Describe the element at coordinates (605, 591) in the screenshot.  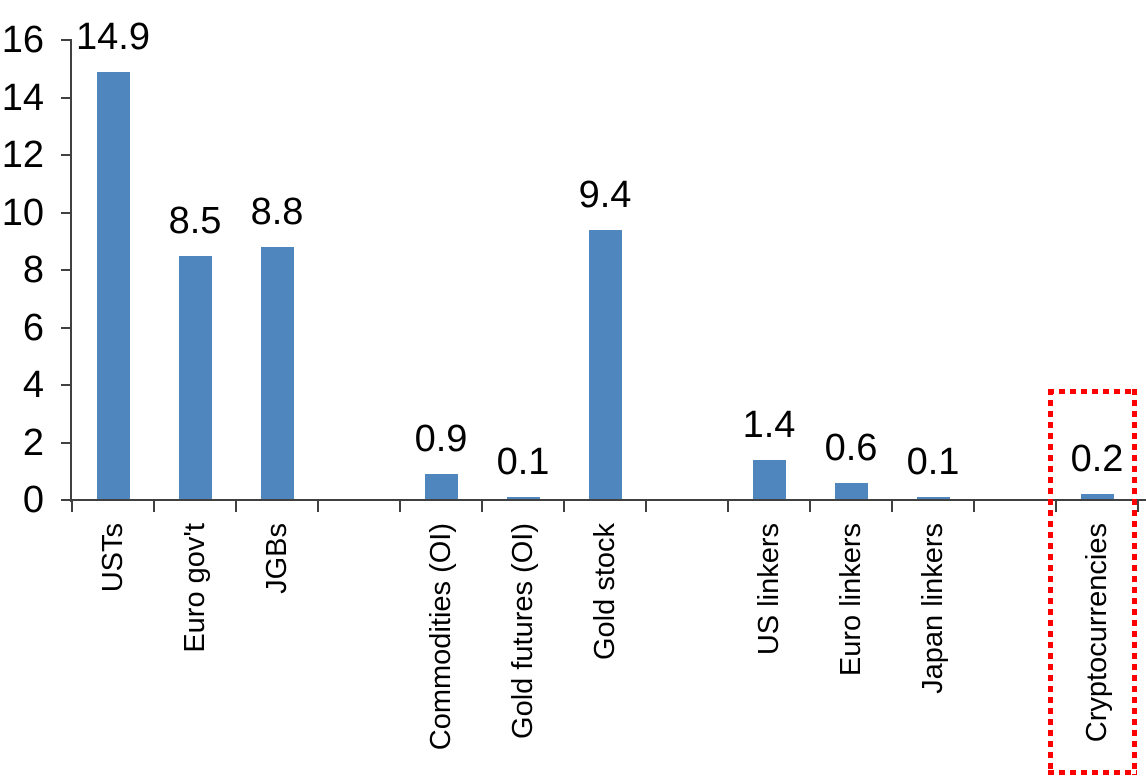
I see `x-category-label: Gold stock` at that location.